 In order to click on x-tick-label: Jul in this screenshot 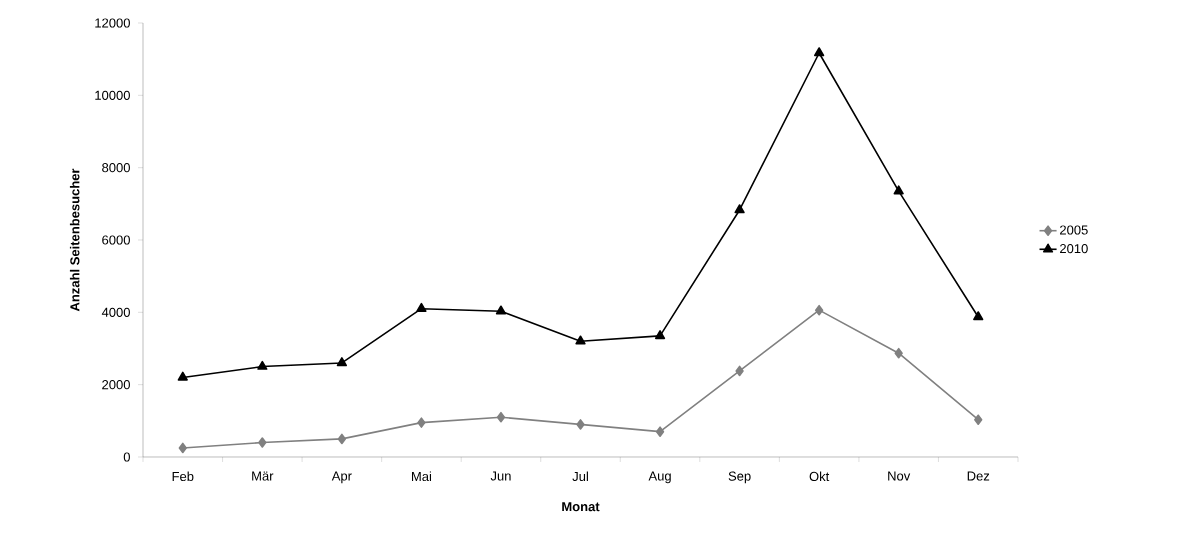, I will do `click(580, 476)`.